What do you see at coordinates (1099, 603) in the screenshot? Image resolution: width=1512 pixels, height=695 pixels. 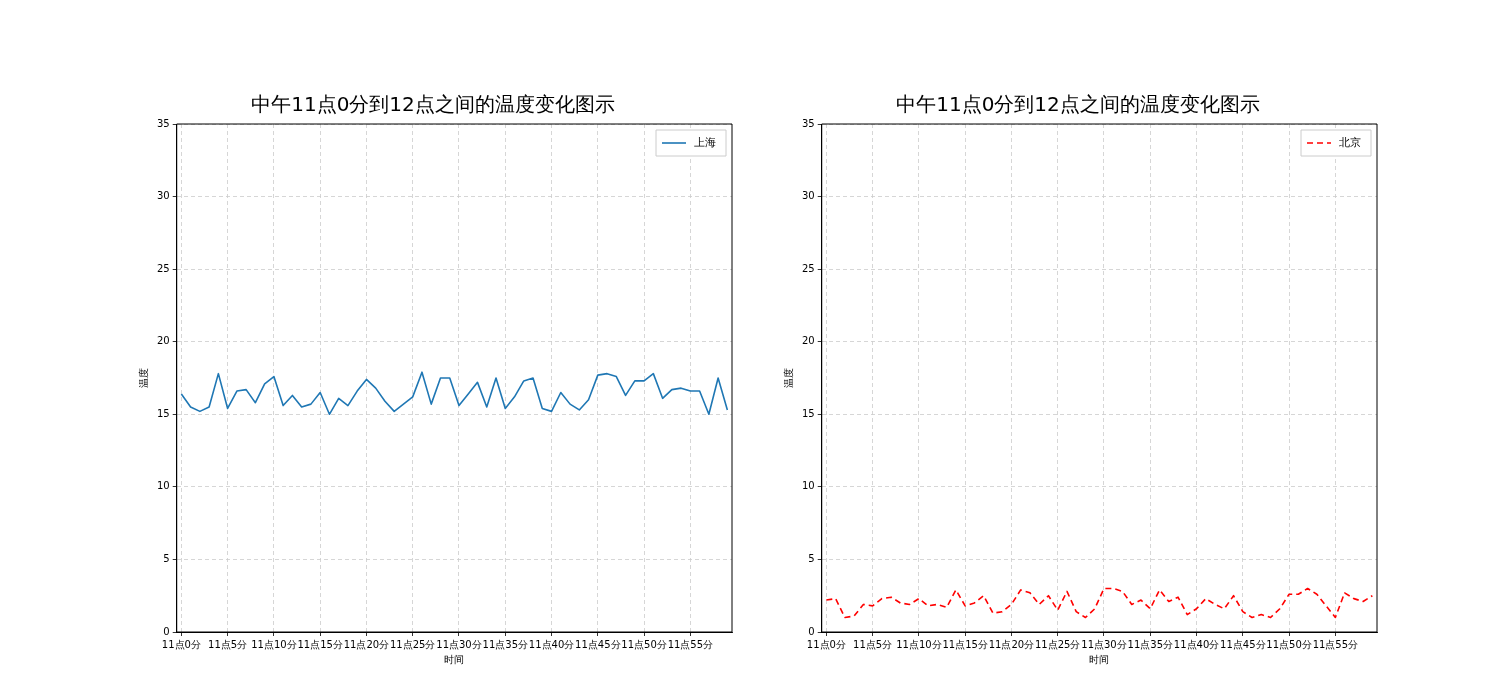 I see `line-series` at bounding box center [1099, 603].